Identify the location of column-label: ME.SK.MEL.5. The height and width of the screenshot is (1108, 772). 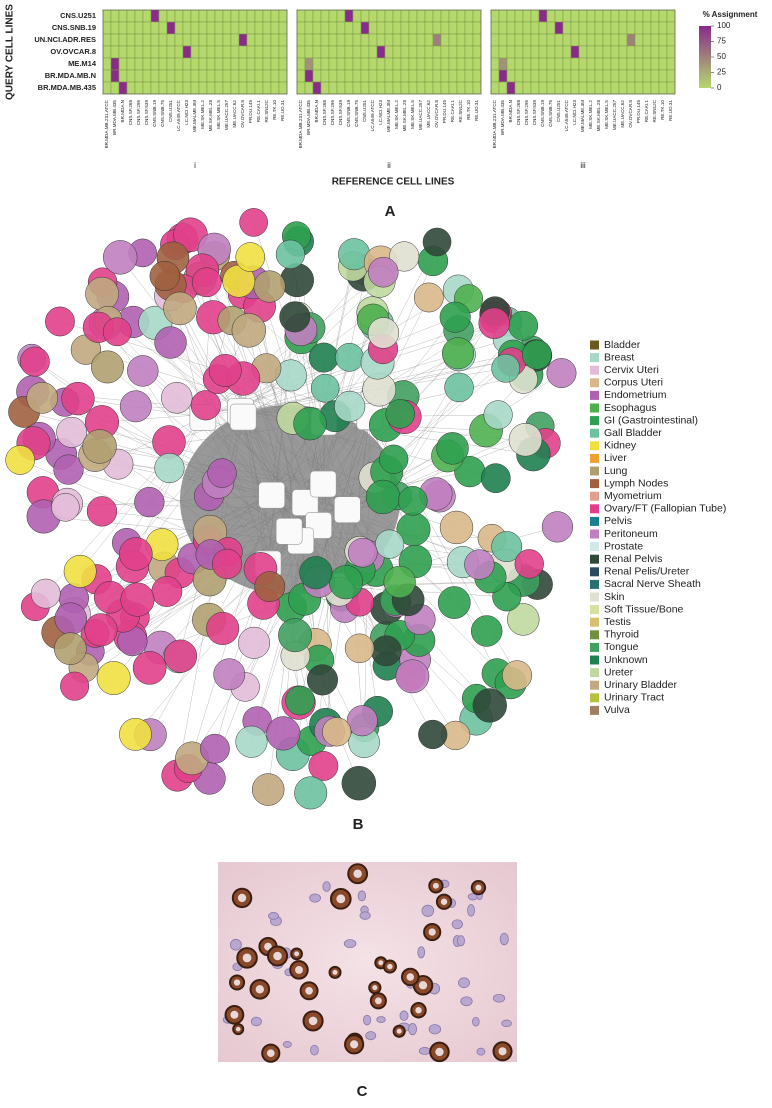
(606, 114).